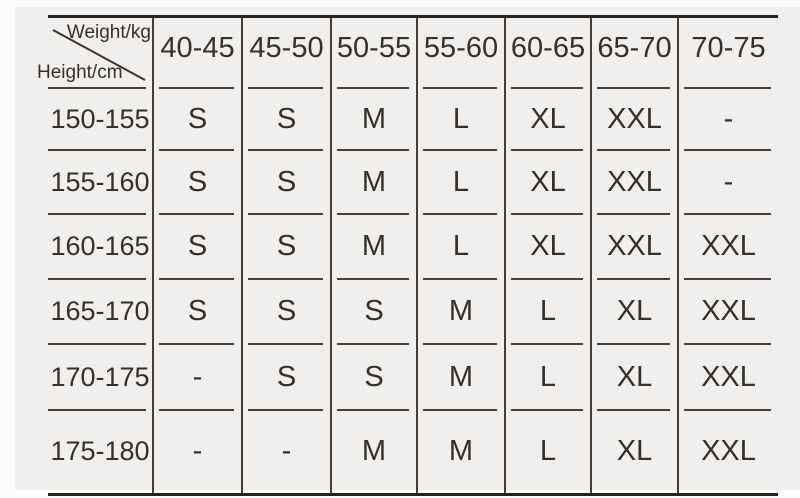  Describe the element at coordinates (101, 119) in the screenshot. I see `row-header-150-155: 150-155` at that location.